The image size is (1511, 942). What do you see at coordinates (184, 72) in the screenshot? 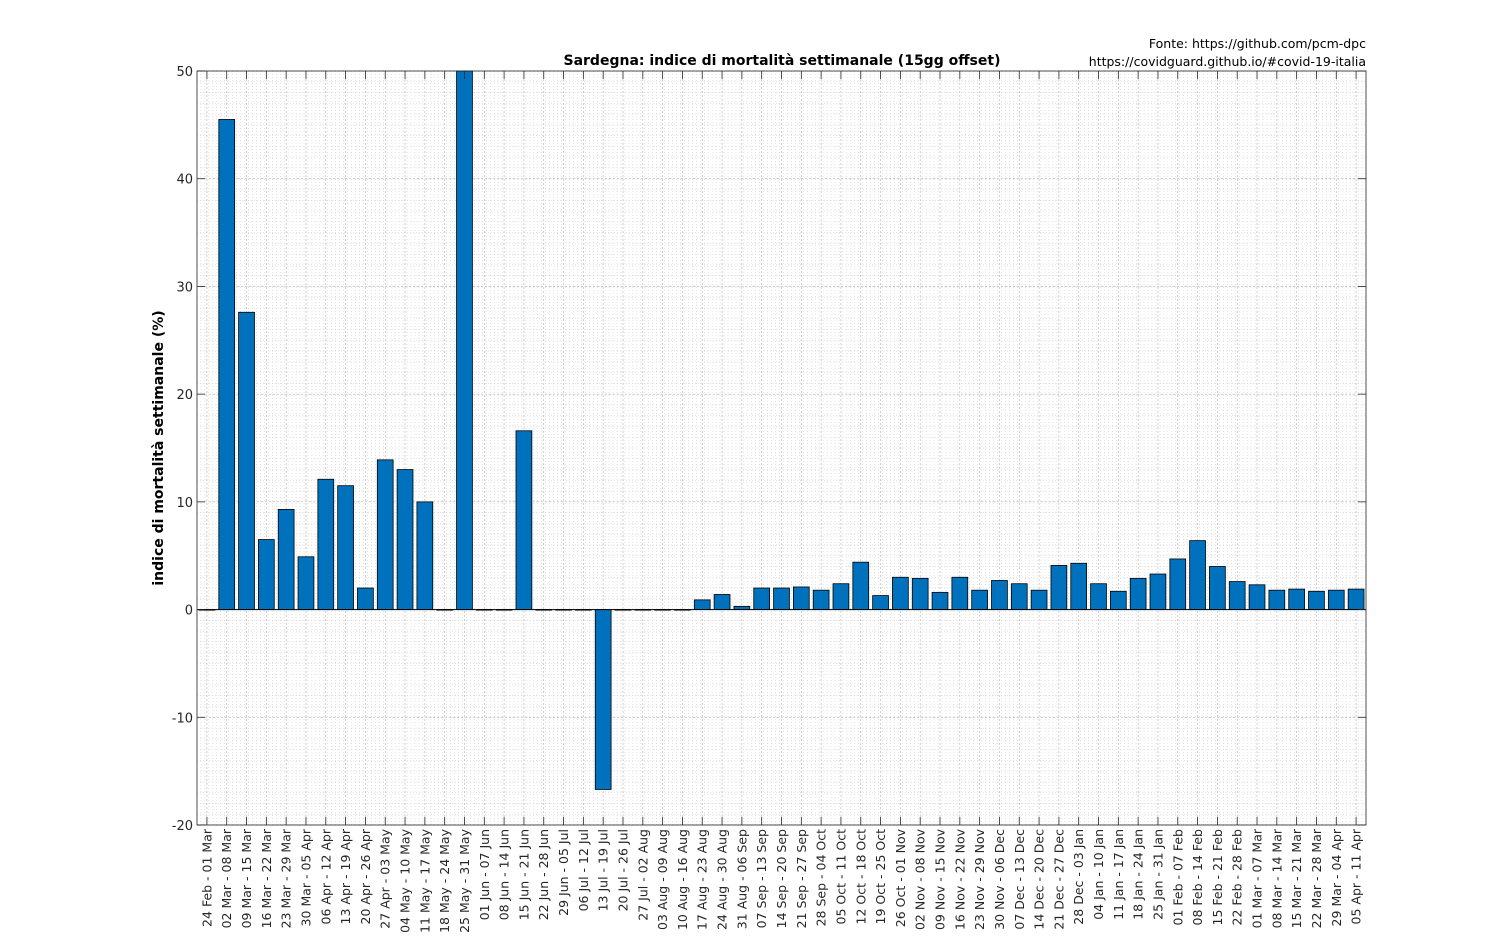
I see `y-tick-label: 50` at bounding box center [184, 72].